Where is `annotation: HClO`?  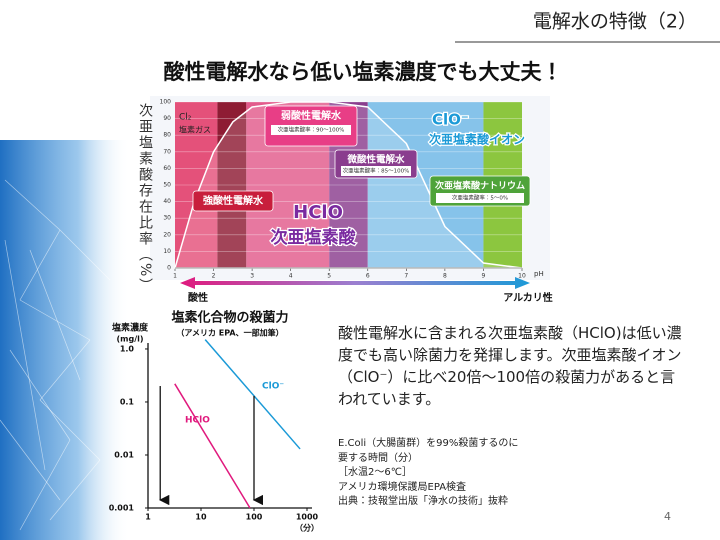 annotation: HClO is located at coordinates (318, 212).